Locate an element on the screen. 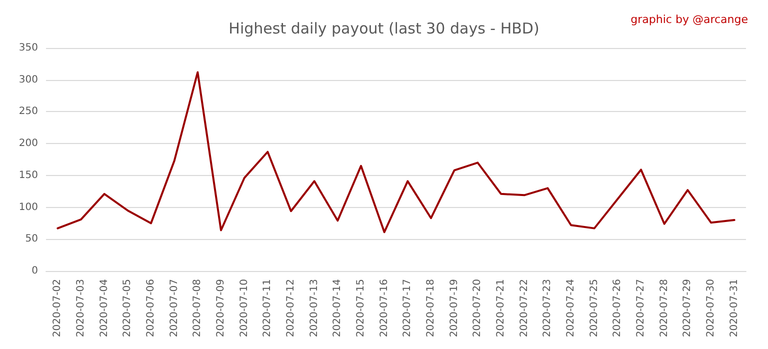 This screenshot has height=349, width=768. y-tick-label: 250 is located at coordinates (28, 112).